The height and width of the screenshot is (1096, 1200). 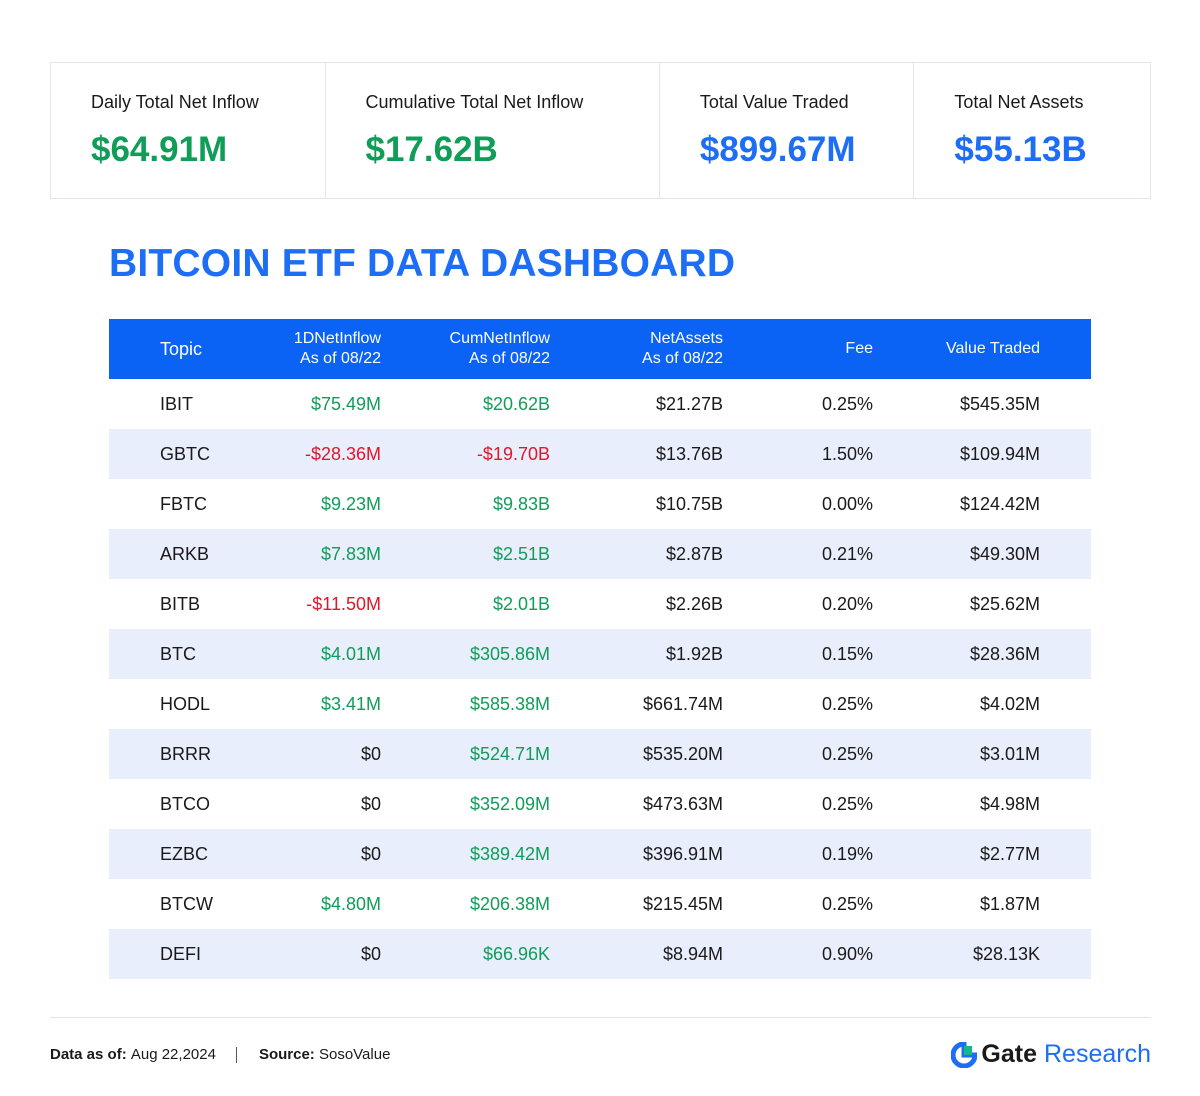 What do you see at coordinates (1019, 102) in the screenshot?
I see `stat-label: Total Net Assets` at bounding box center [1019, 102].